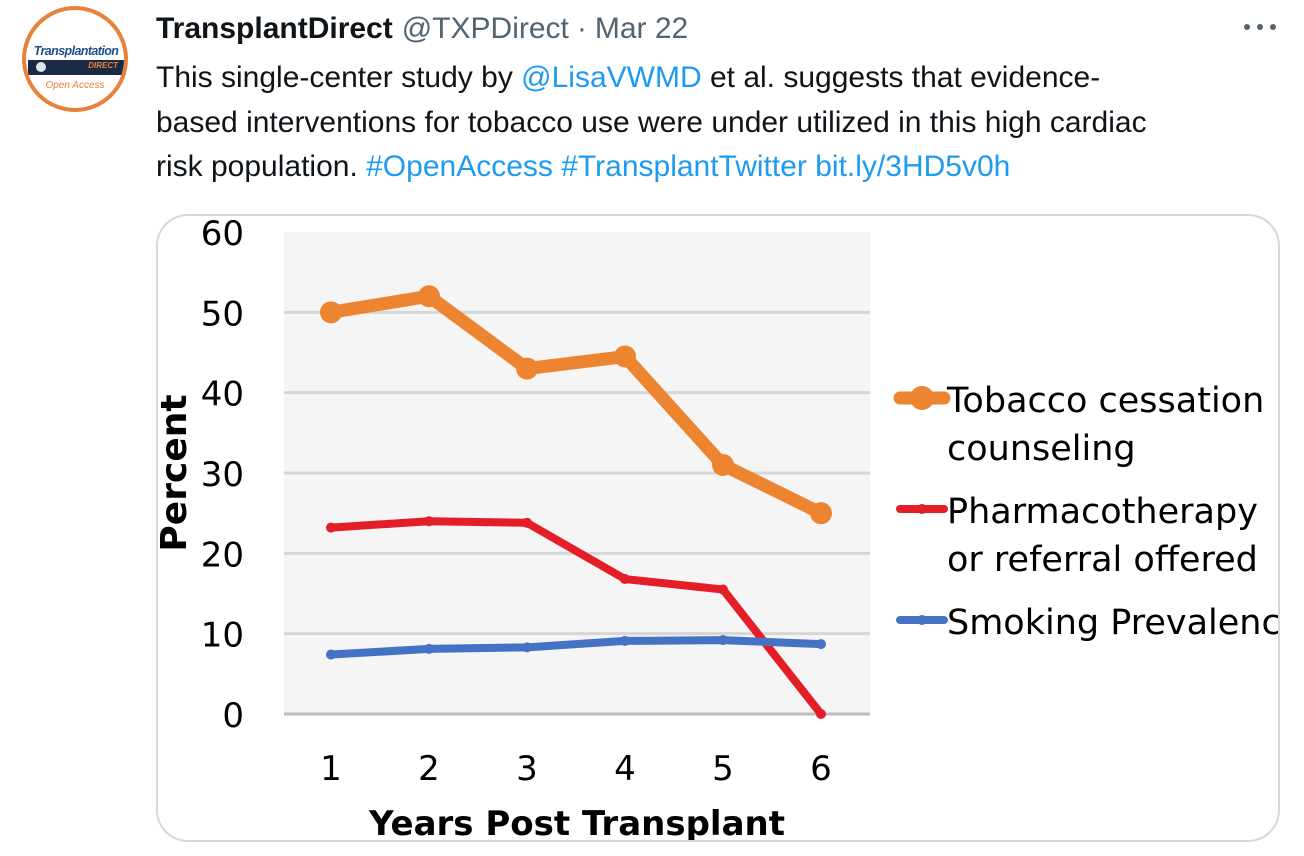 The height and width of the screenshot is (856, 1304). Describe the element at coordinates (1105, 401) in the screenshot. I see `legend-label: Tobacco cessation` at that location.